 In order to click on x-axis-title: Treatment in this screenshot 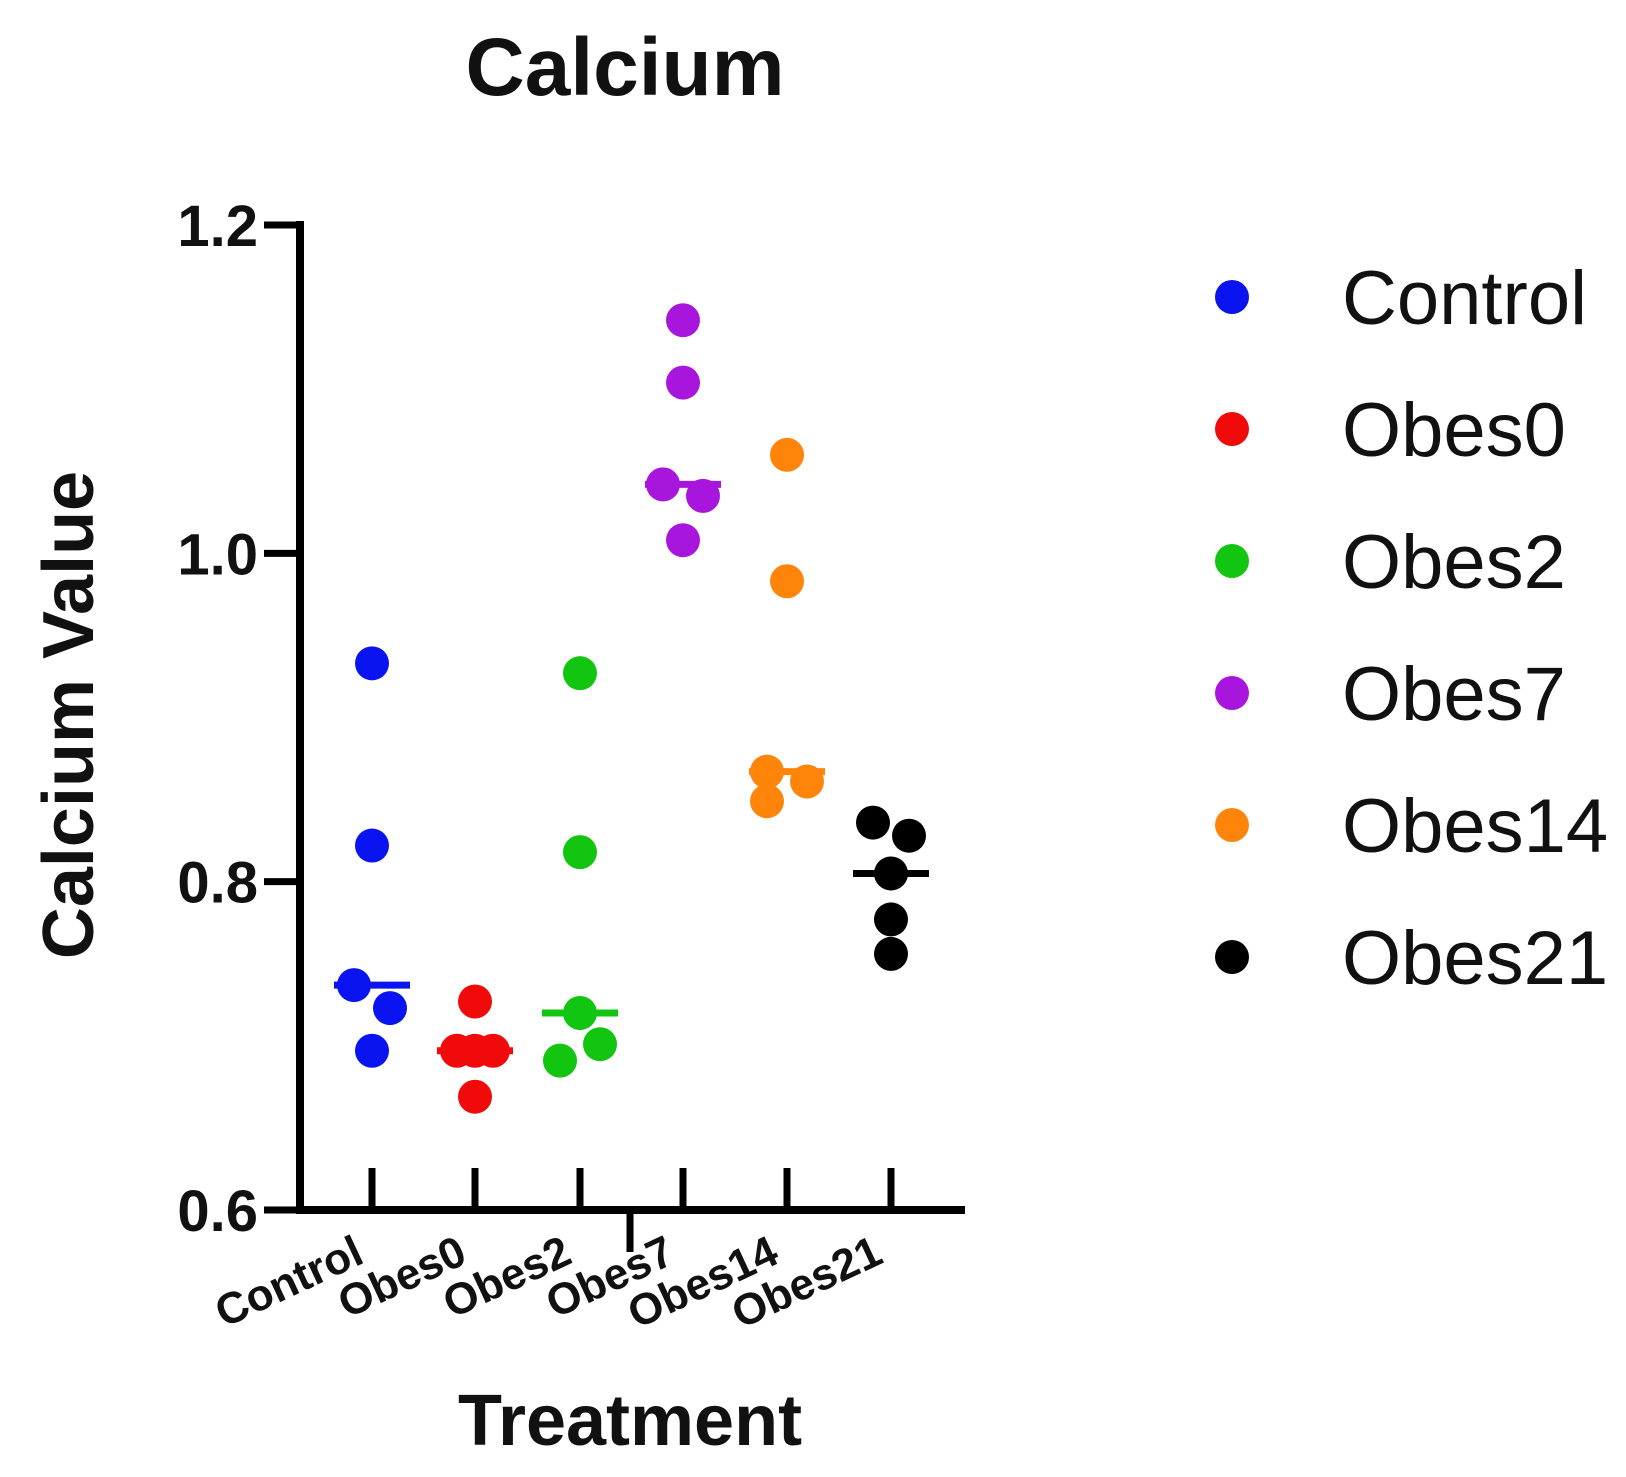, I will do `click(630, 1421)`.